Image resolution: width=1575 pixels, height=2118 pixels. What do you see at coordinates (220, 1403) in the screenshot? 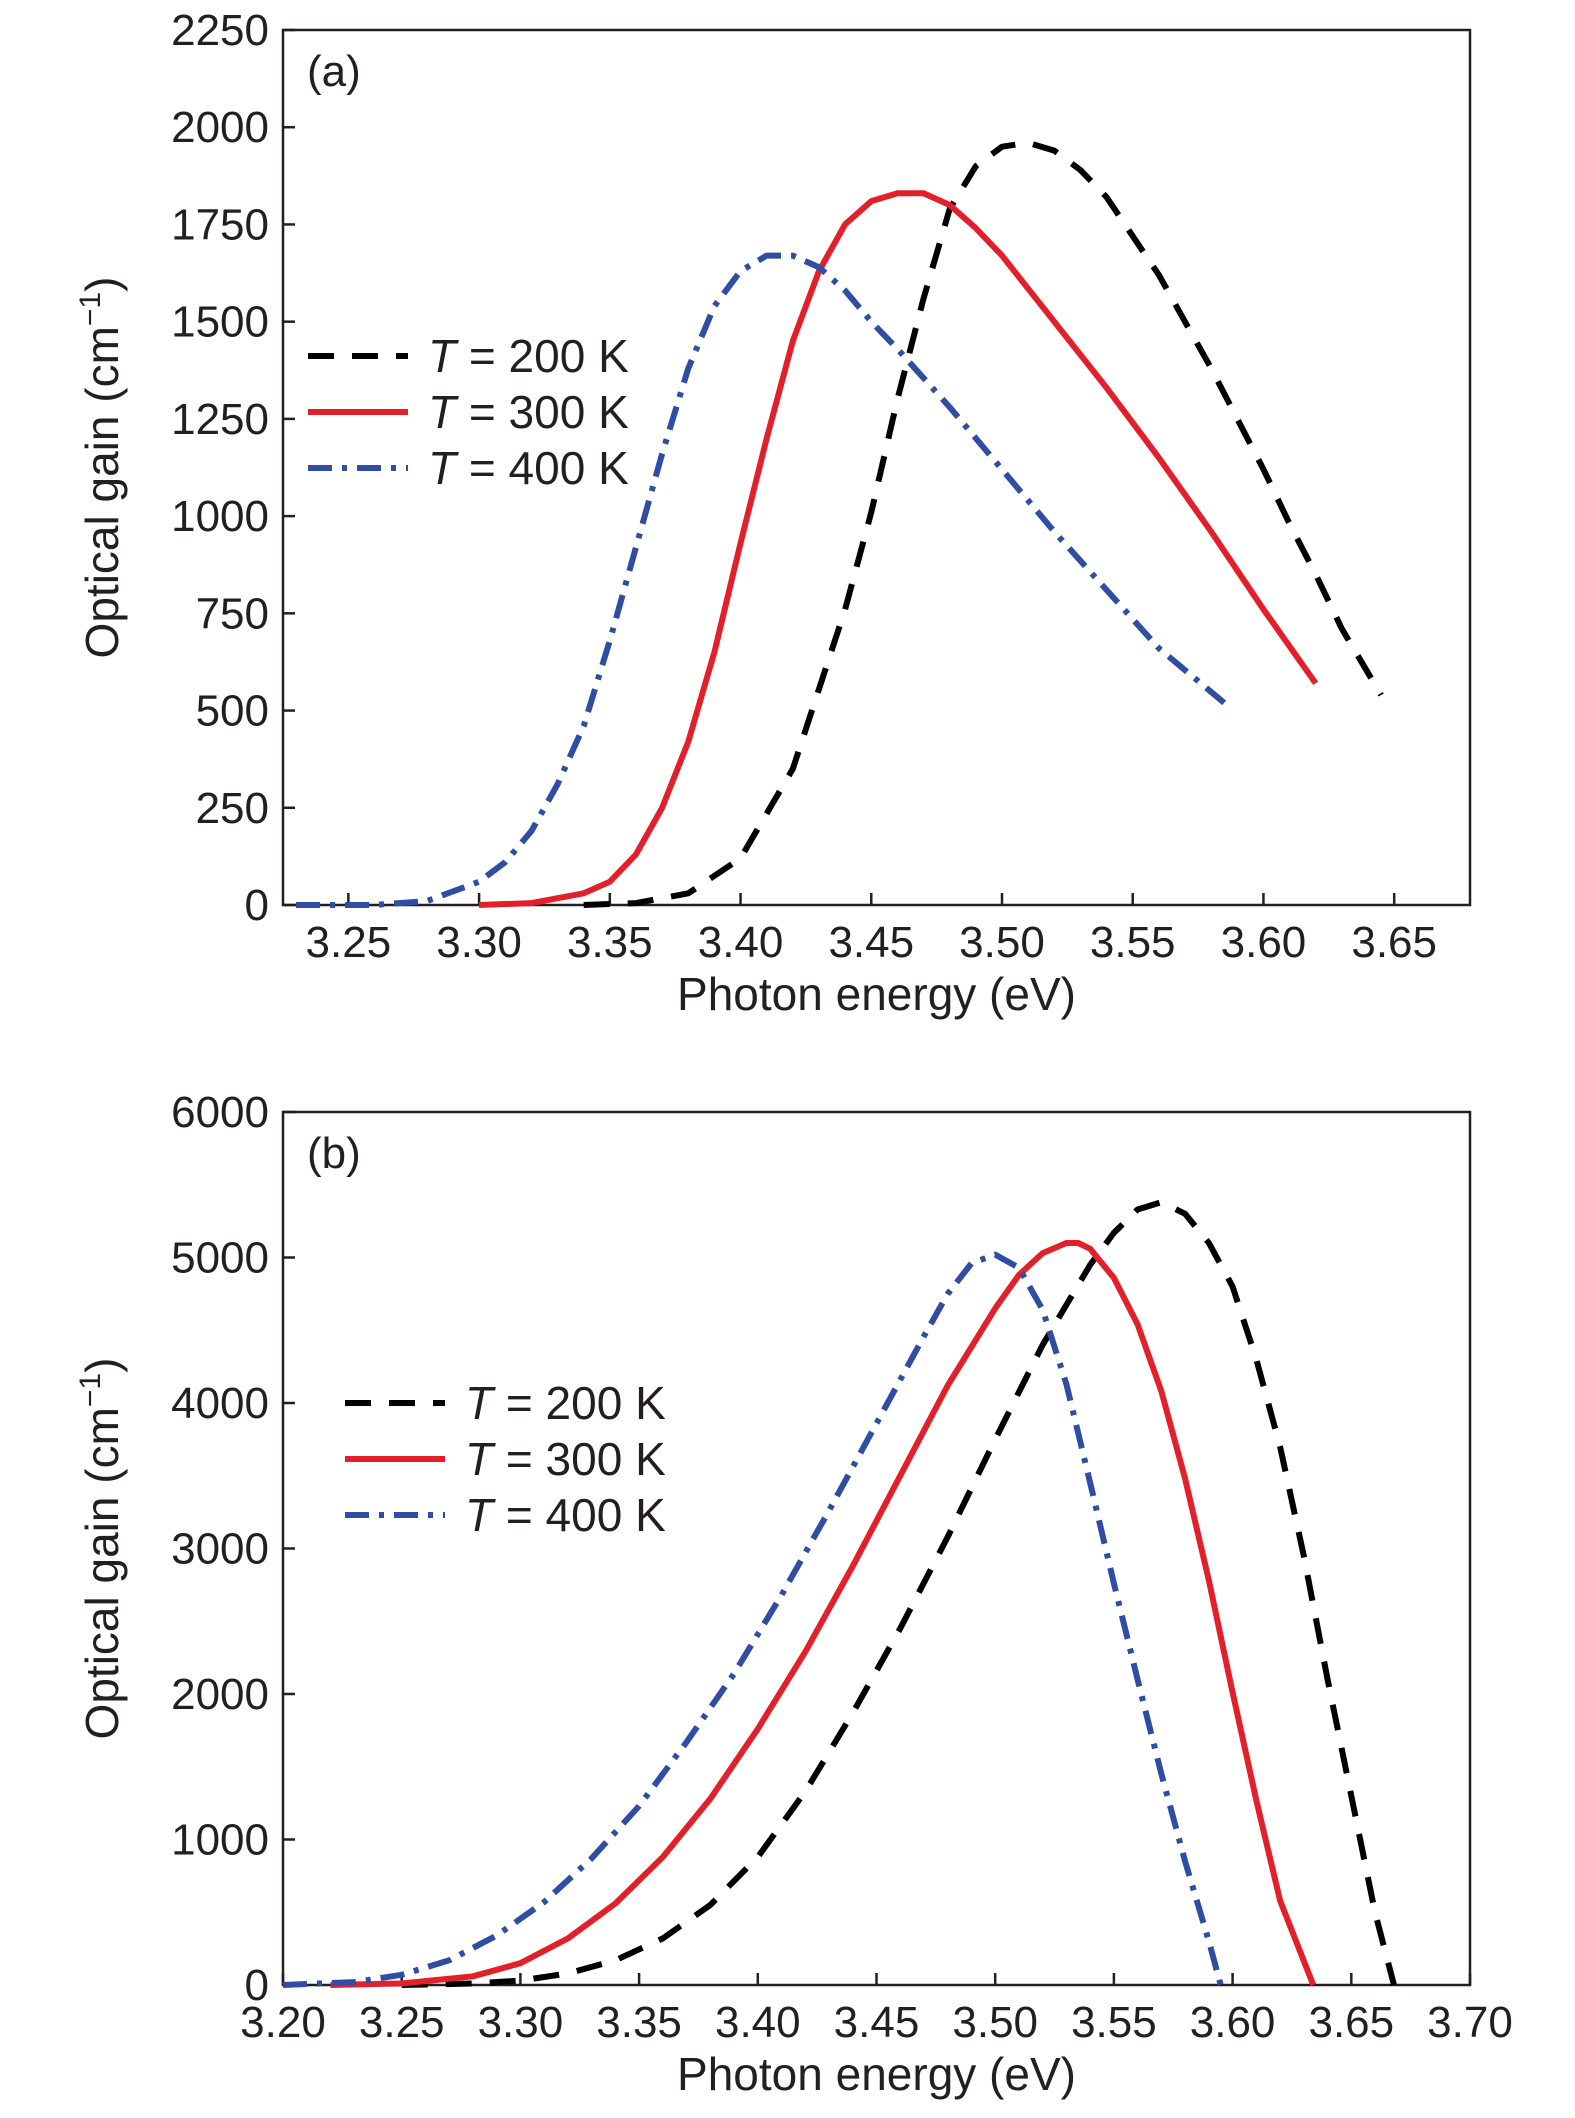
I see `y-tick-label: 4000` at bounding box center [220, 1403].